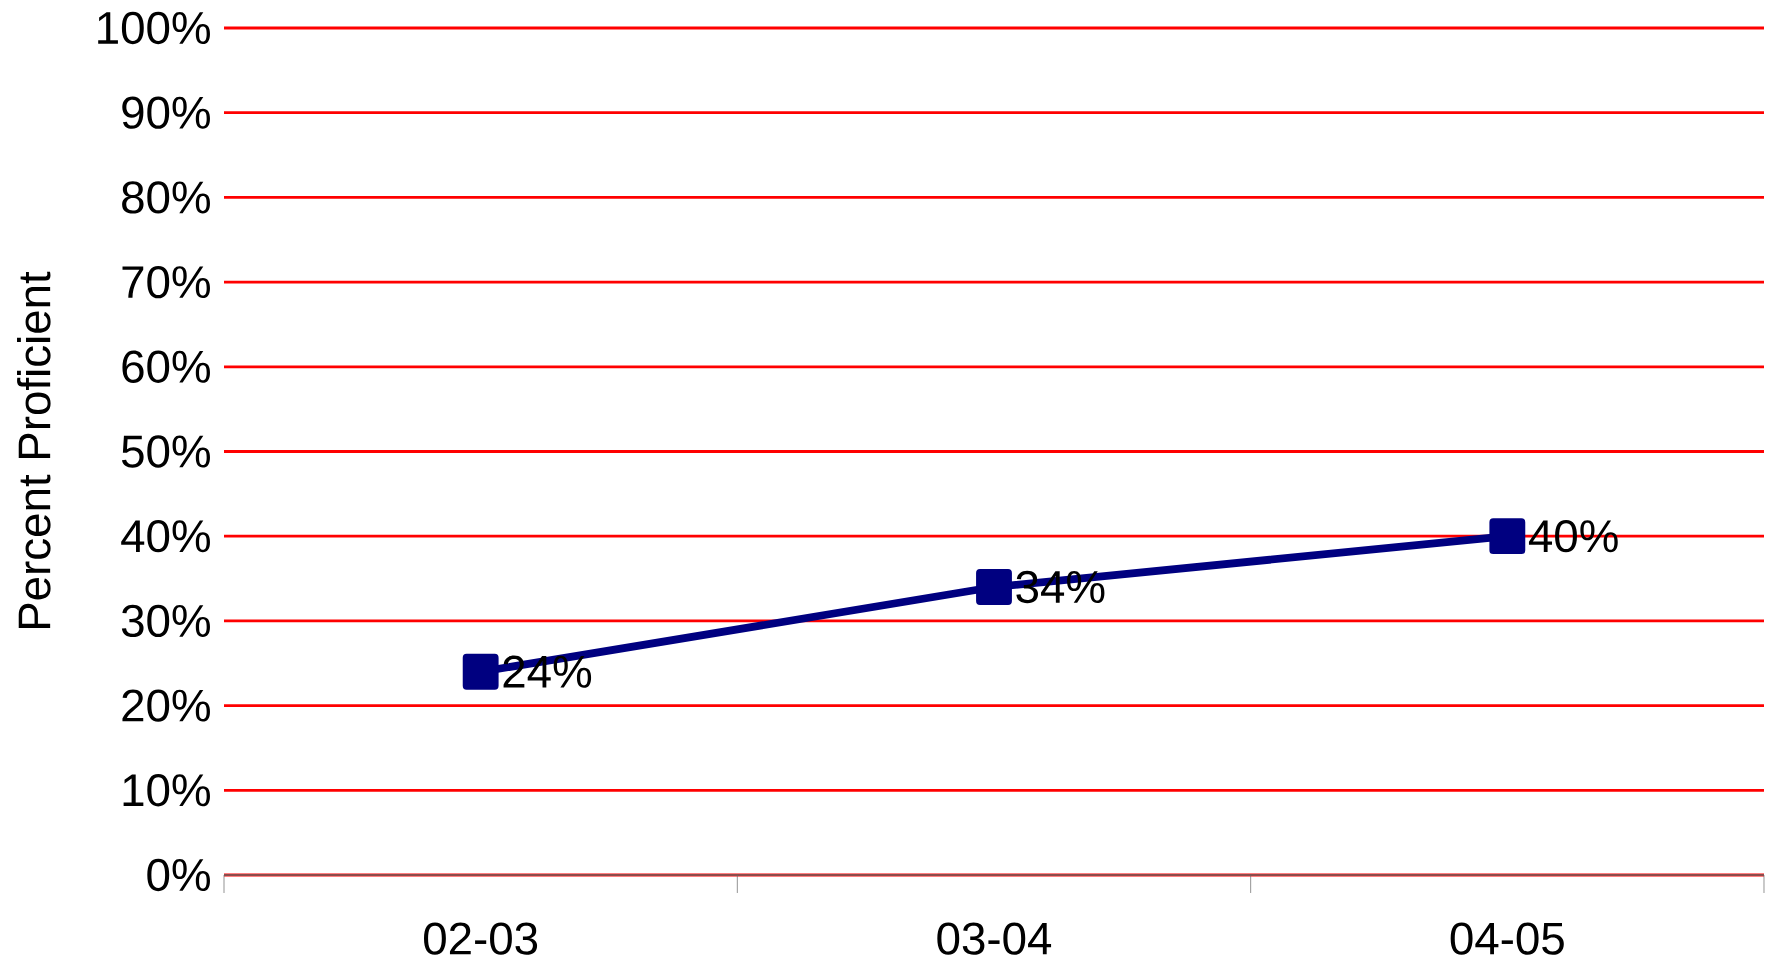  I want to click on y-tick-label: 50%, so click(165, 451).